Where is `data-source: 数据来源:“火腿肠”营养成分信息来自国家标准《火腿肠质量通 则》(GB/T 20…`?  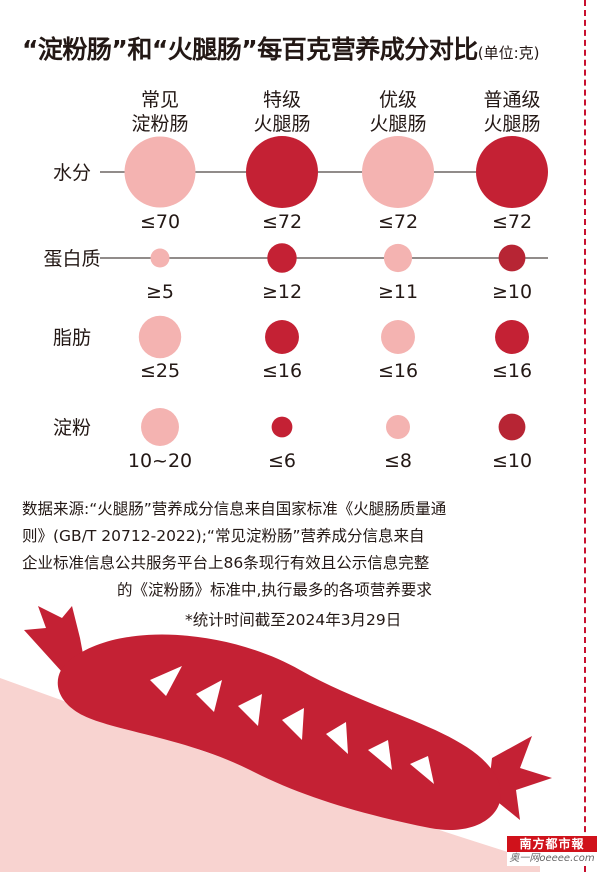
data-source: 数据来源:“火腿肠”营养成分信息来自国家标准《火腿肠质量通 则》(GB/T 20… is located at coordinates (292, 550).